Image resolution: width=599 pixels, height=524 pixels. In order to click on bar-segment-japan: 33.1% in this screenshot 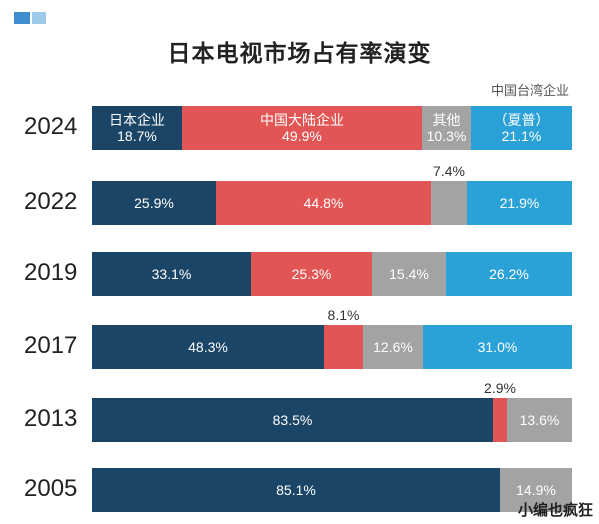, I will do `click(171, 274)`.